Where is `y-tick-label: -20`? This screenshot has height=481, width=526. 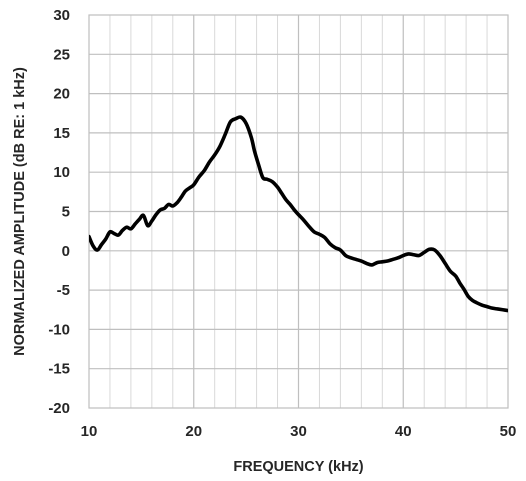 y-tick-label: -20 is located at coordinates (59, 408).